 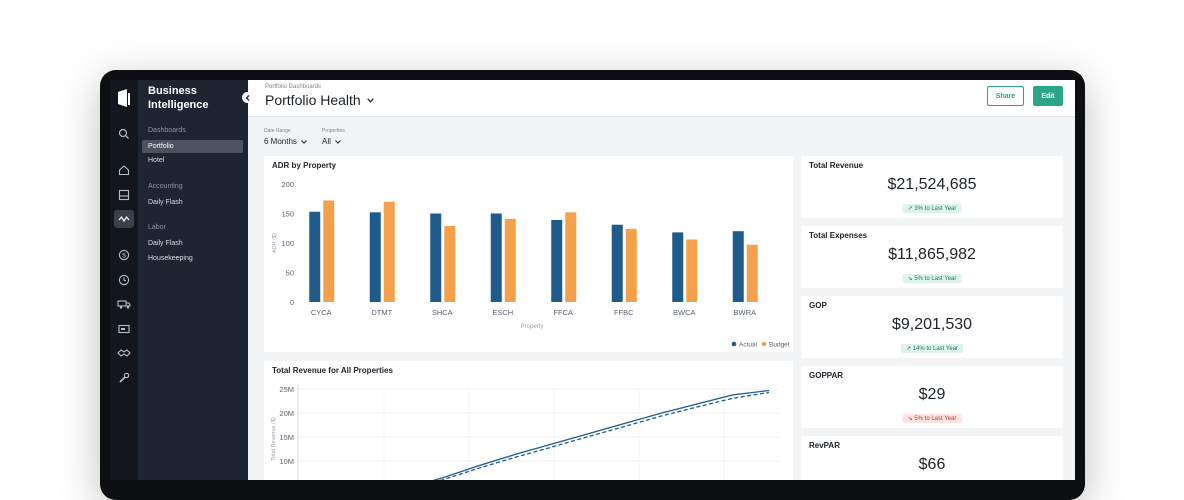 I want to click on dollar-icon: $, so click(x=124, y=255).